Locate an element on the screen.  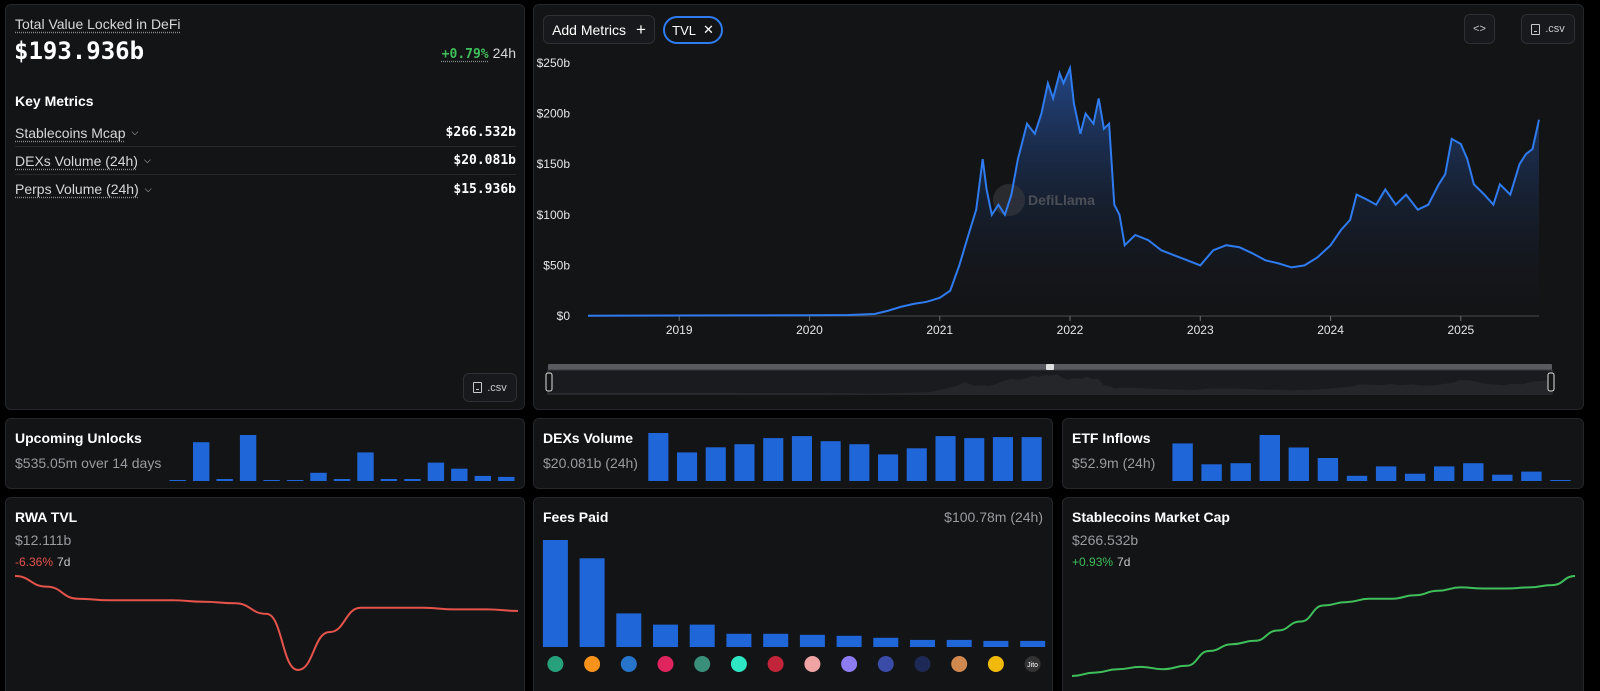
tvl-label: Total Value Locked in DeFi is located at coordinates (98, 24).